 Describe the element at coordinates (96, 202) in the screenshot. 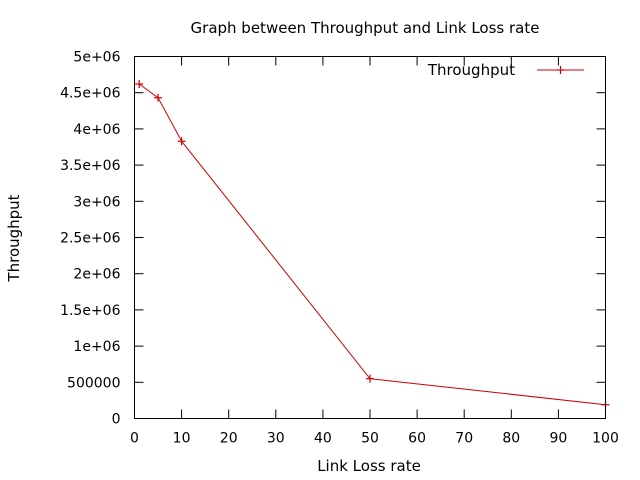

I see `y-tick-label: 3e+06` at that location.